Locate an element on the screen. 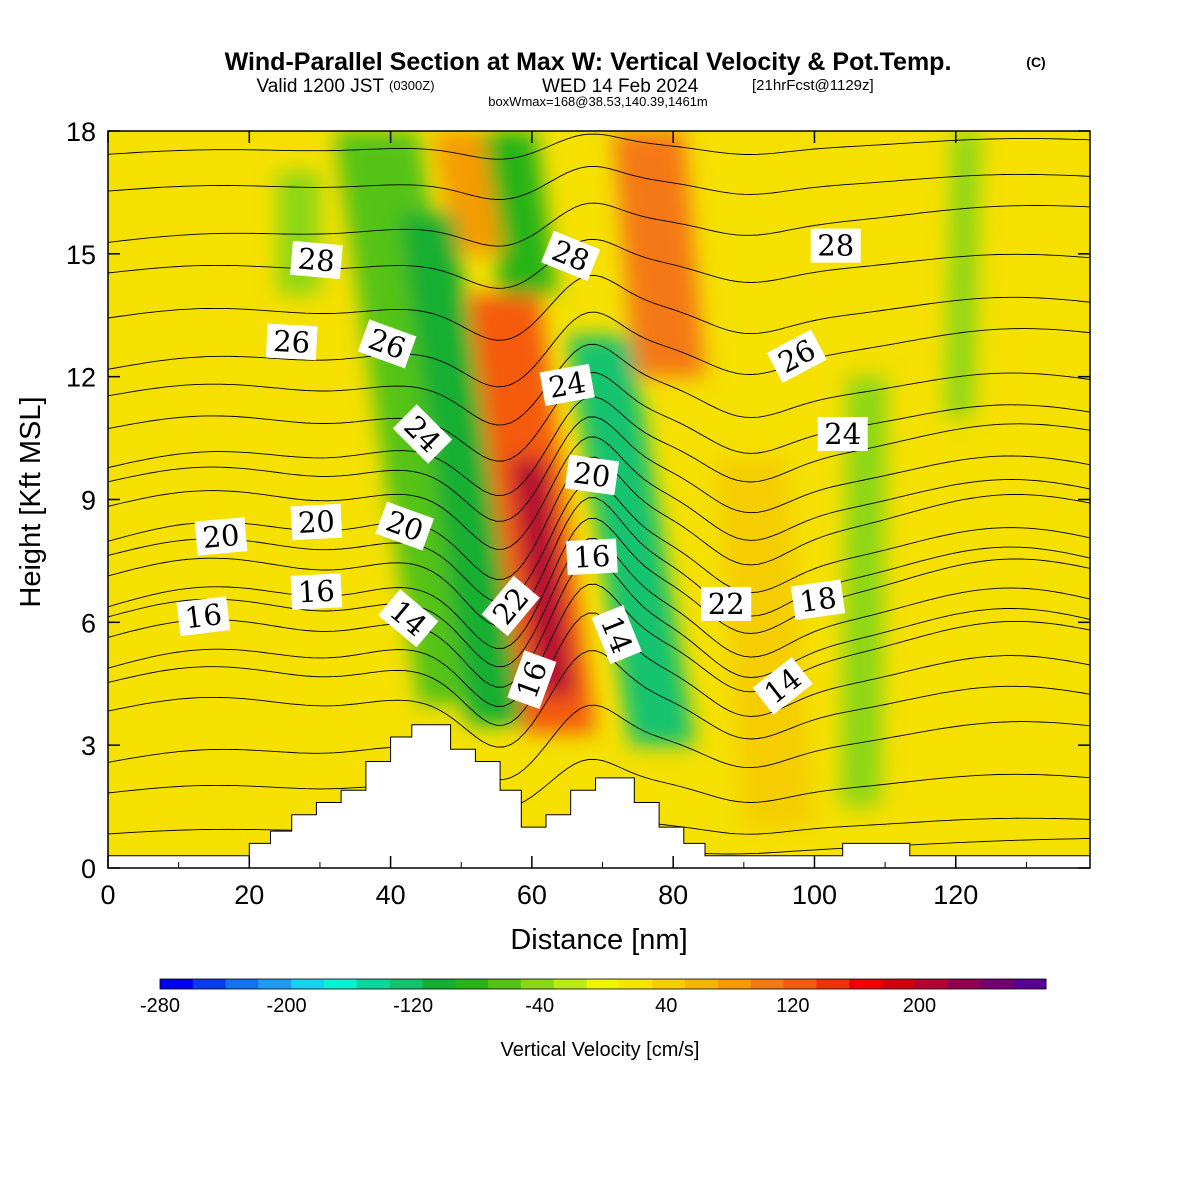  colorbar-tick-label: -40 is located at coordinates (539, 1006).